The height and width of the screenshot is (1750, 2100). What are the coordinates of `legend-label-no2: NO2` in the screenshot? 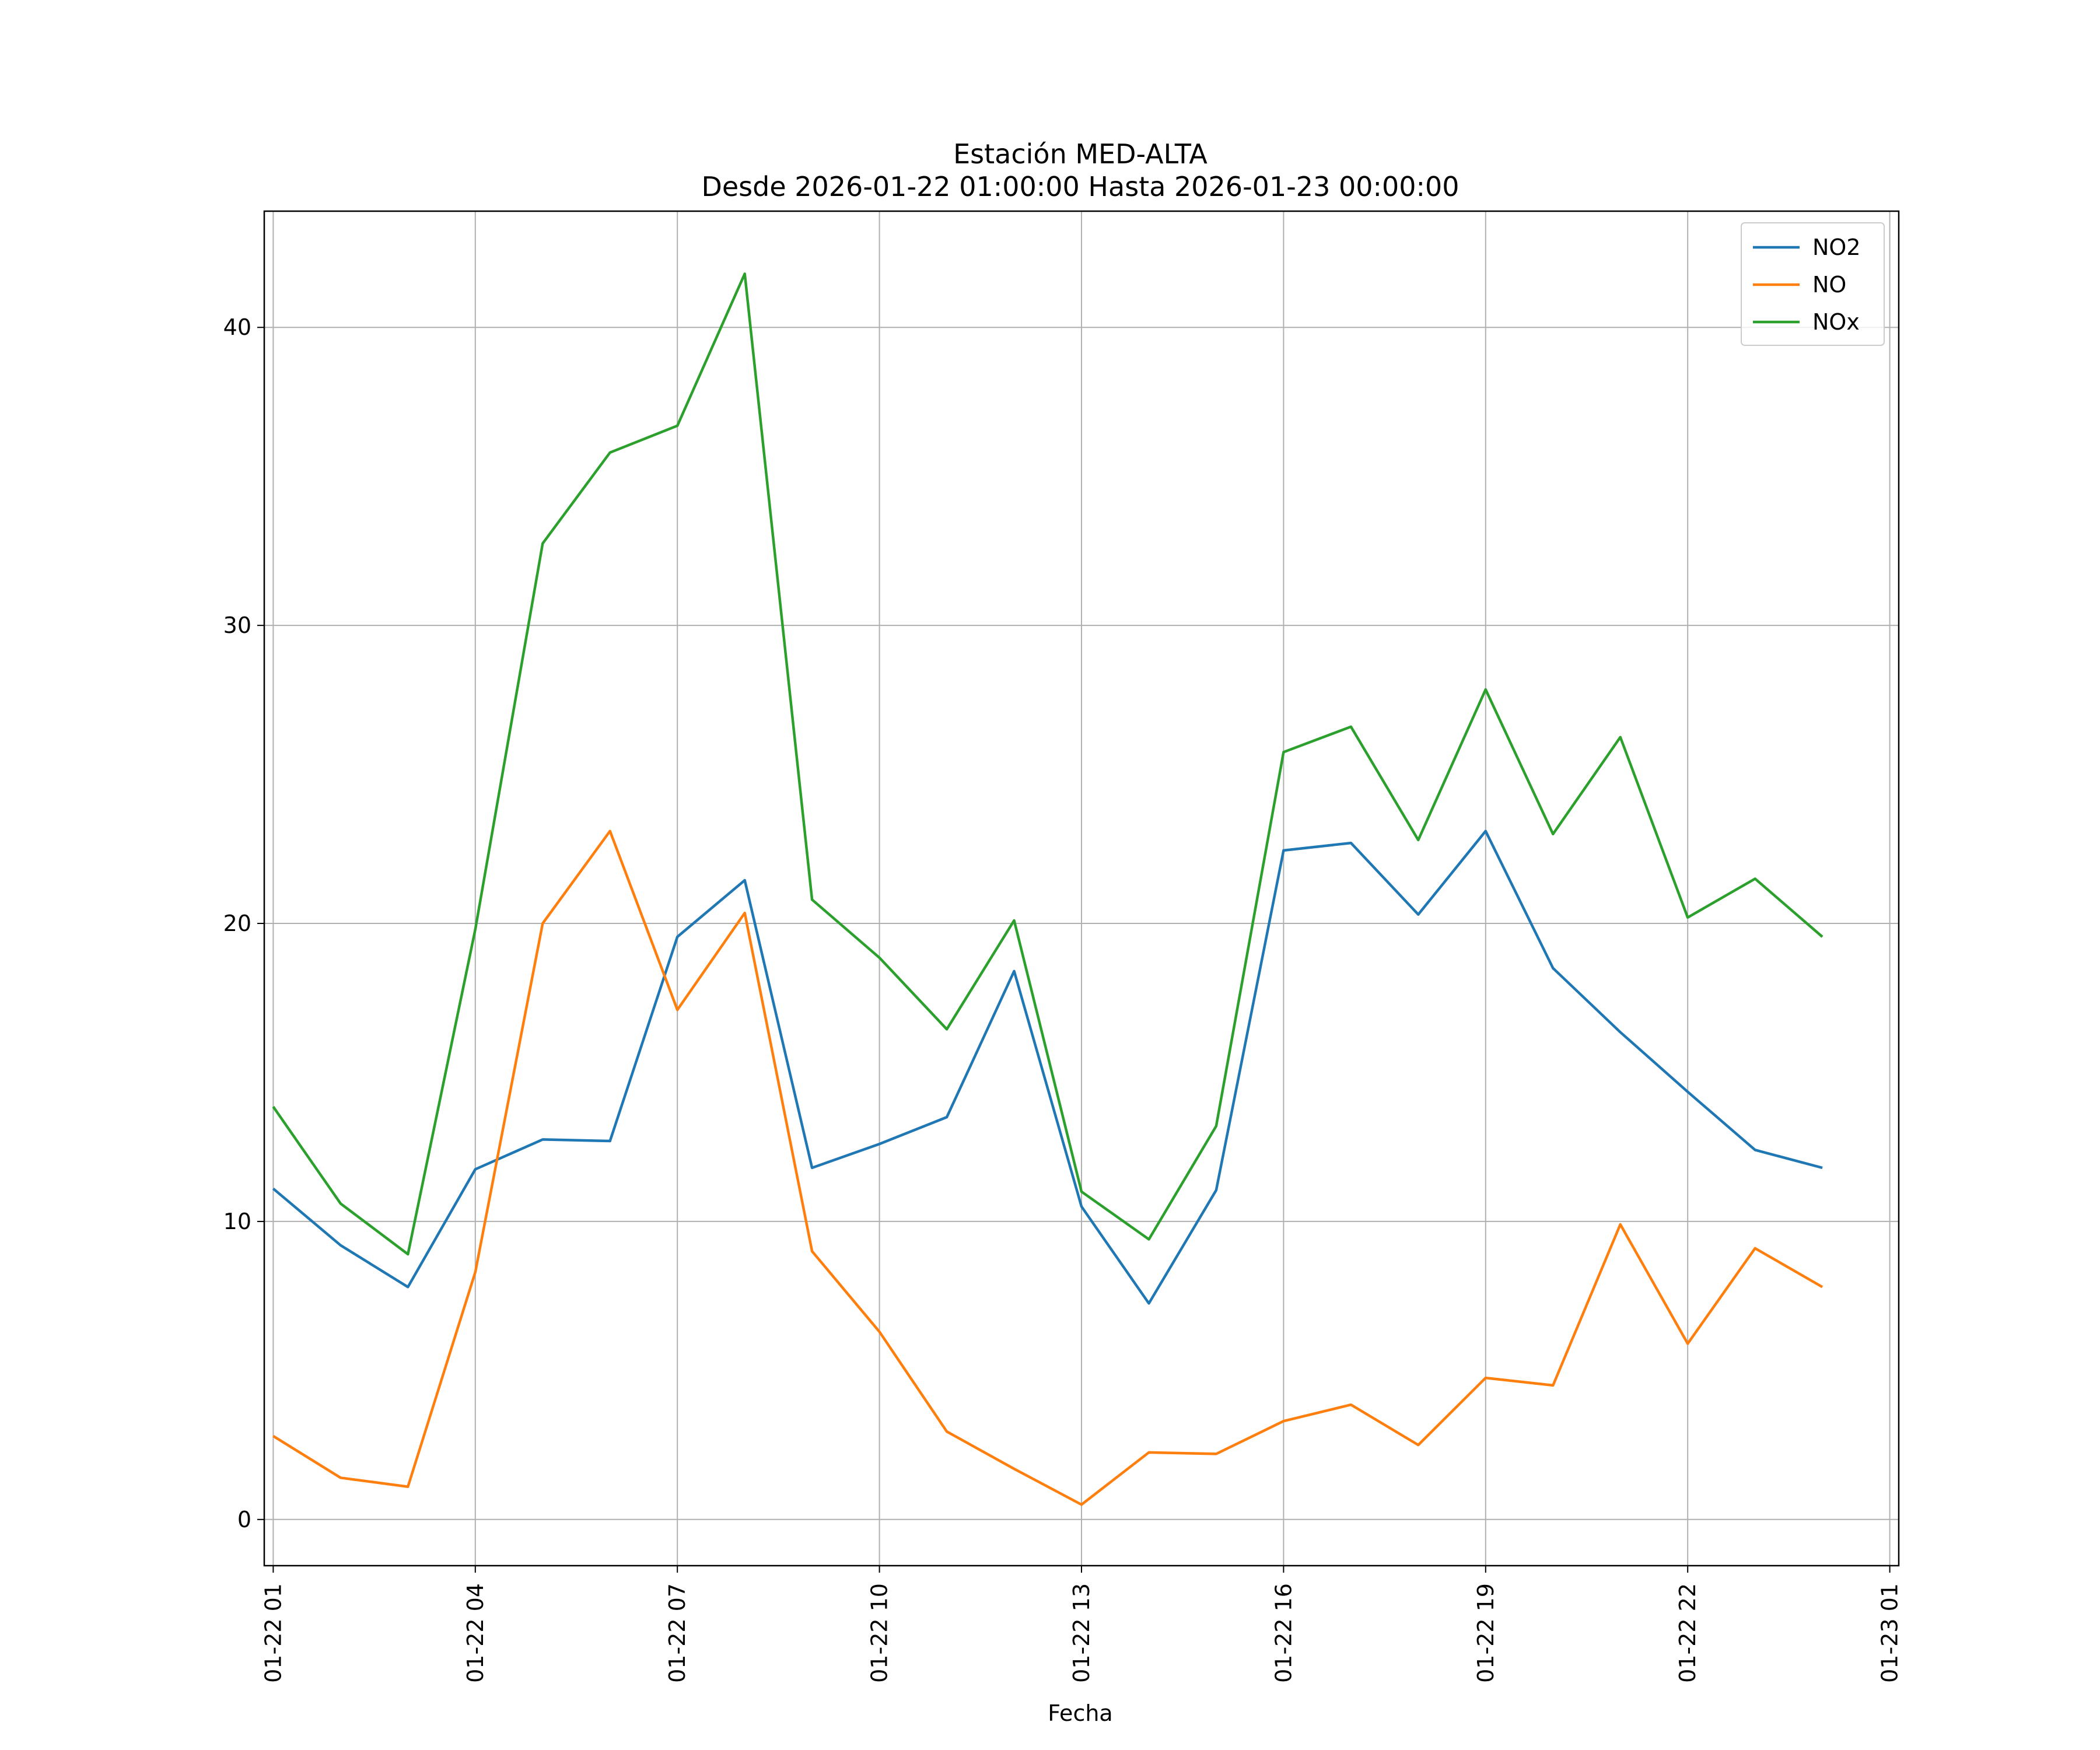 It's located at (1836, 247).